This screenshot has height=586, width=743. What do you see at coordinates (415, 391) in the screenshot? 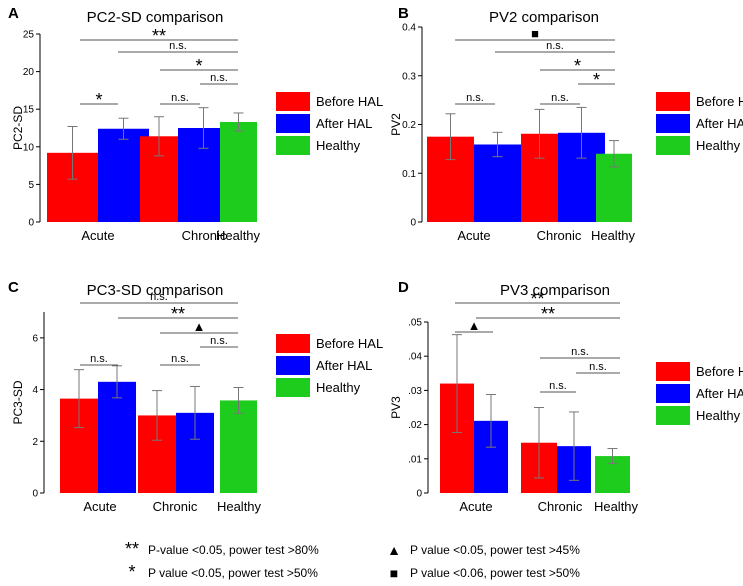
I see `y-tick-label: .03` at bounding box center [415, 391].